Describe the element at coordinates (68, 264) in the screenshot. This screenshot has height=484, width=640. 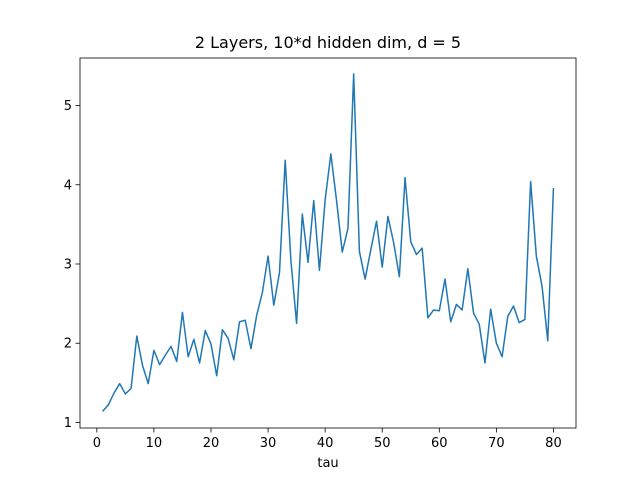
I see `y-tick-label: 3` at that location.